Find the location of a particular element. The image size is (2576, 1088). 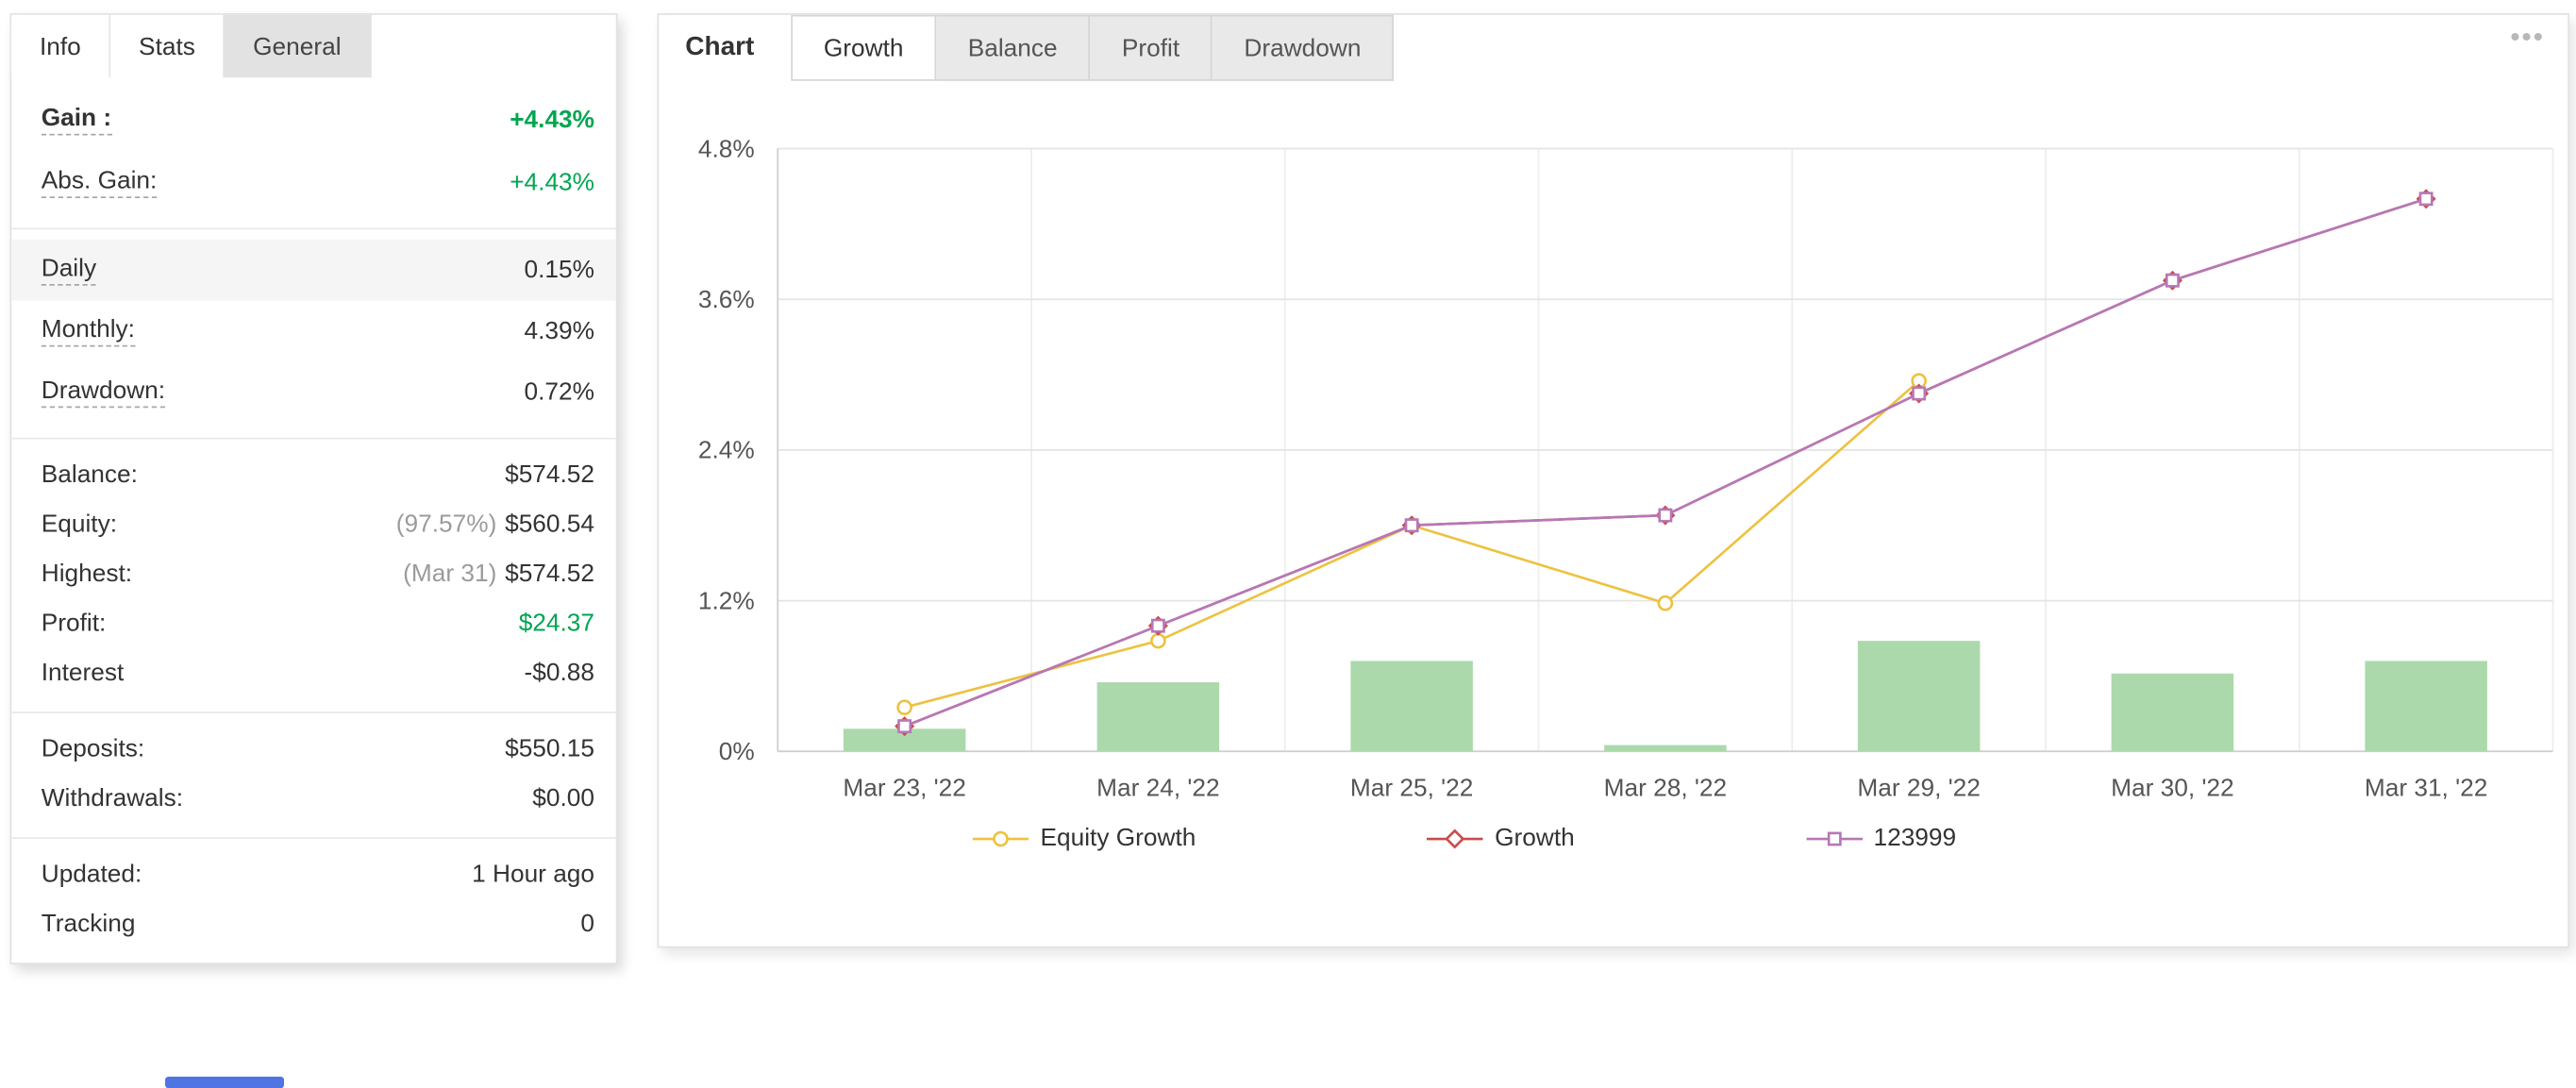

stat-value-updated: 1 Hour ago is located at coordinates (533, 874).